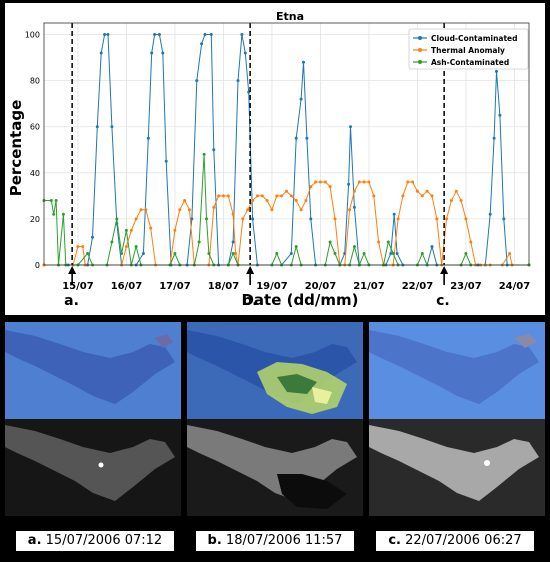 The width and height of the screenshot is (550, 562). I want to click on y-tick-label: 100, so click(32, 35).